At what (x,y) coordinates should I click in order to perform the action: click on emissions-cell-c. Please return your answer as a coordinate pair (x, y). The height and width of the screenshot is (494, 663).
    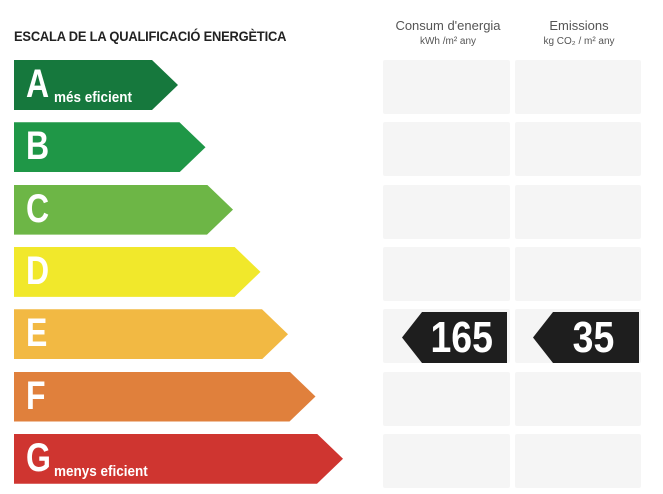
    Looking at the image, I should click on (578, 211).